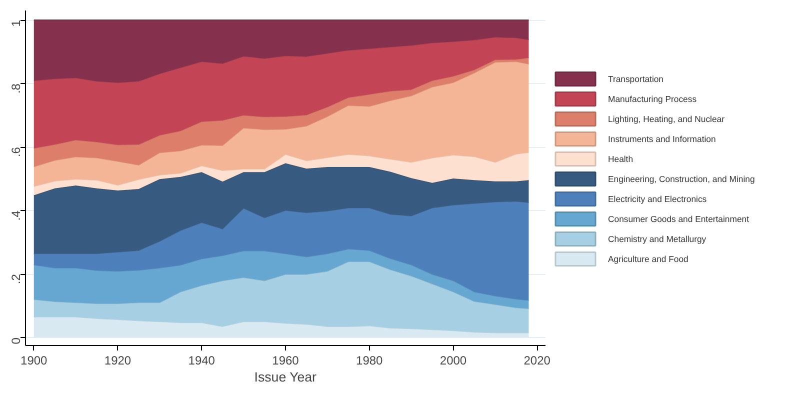  What do you see at coordinates (16, 23) in the screenshot?
I see `y-tick-label: 1` at bounding box center [16, 23].